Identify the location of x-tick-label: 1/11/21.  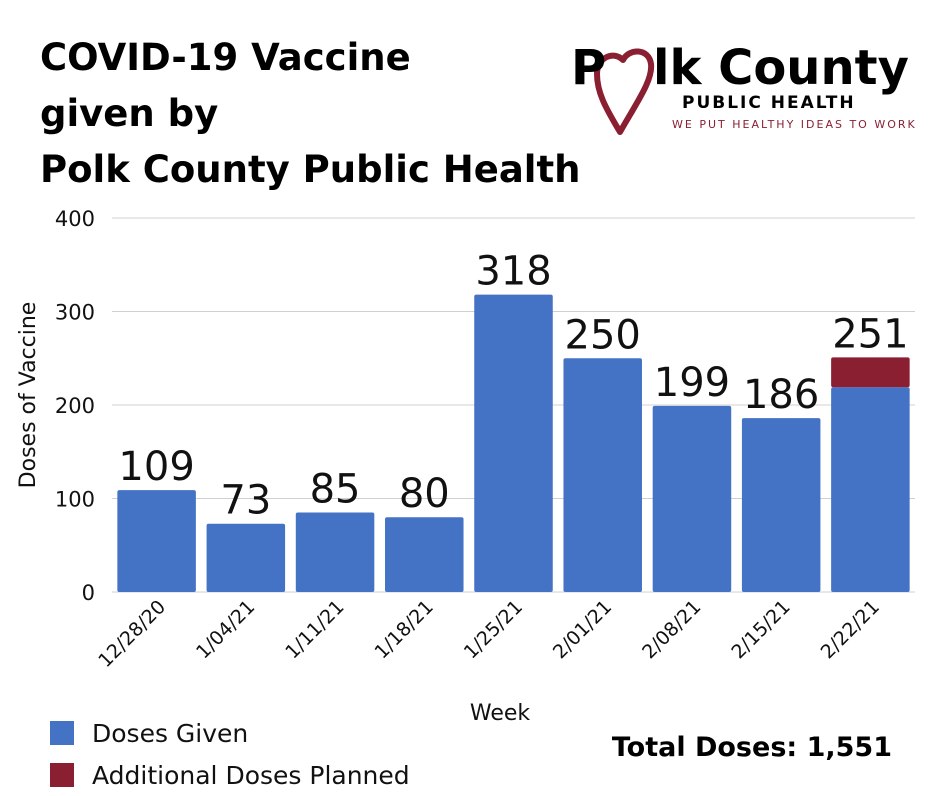
(314, 629).